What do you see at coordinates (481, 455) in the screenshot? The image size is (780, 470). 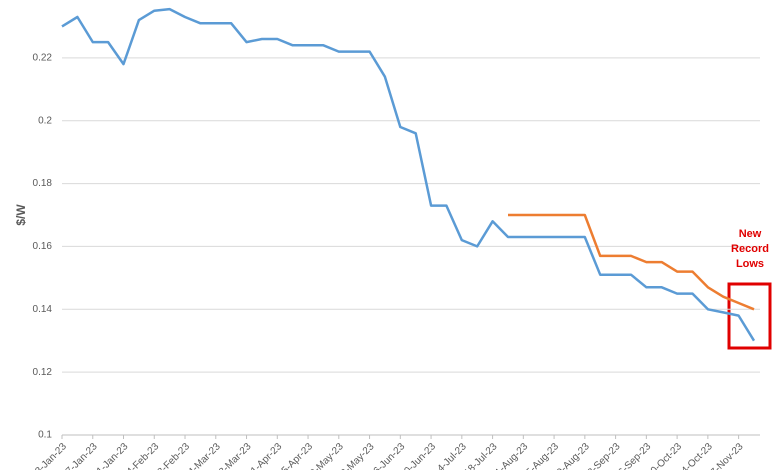 I see `x-tick-label: 18-Jul-23` at bounding box center [481, 455].